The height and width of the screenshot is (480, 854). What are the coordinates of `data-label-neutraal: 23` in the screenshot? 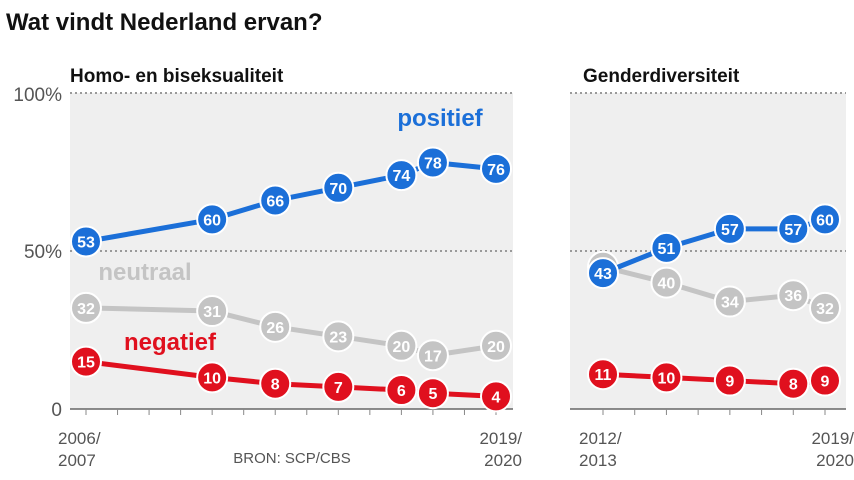 It's located at (338, 337).